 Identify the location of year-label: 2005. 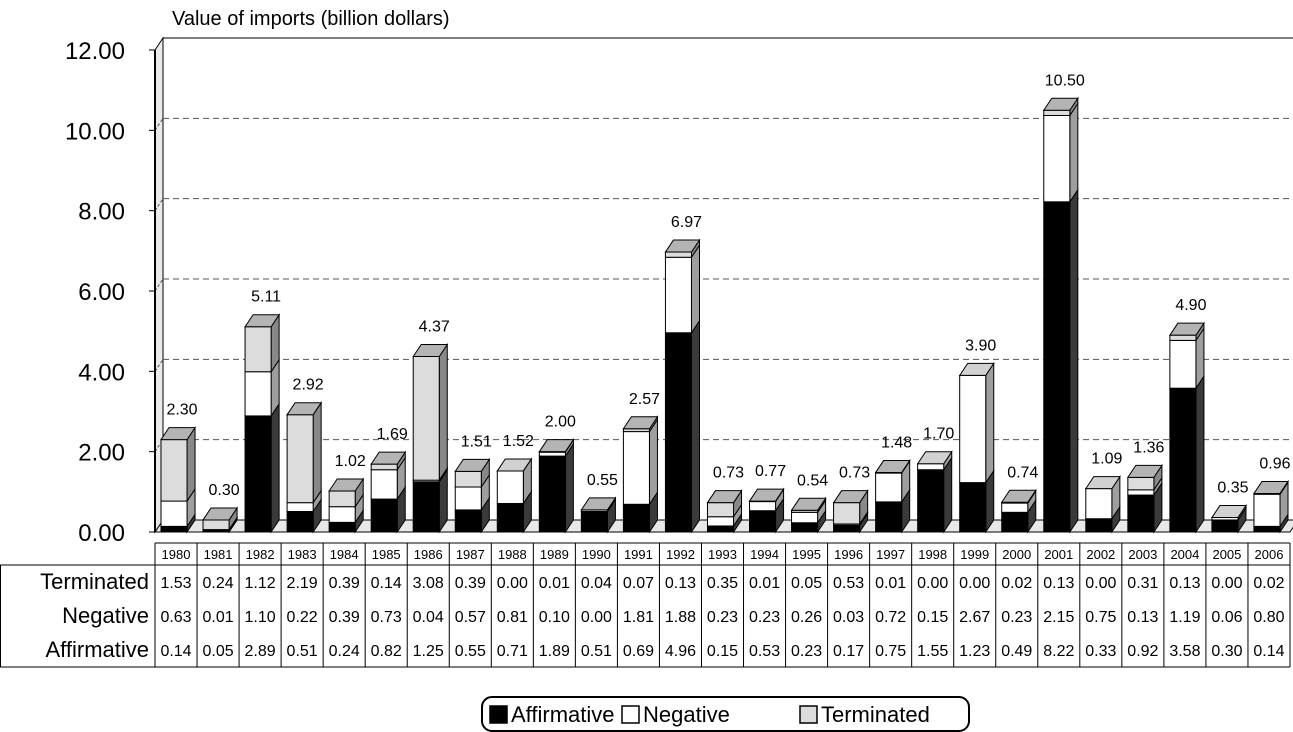
(1226, 554).